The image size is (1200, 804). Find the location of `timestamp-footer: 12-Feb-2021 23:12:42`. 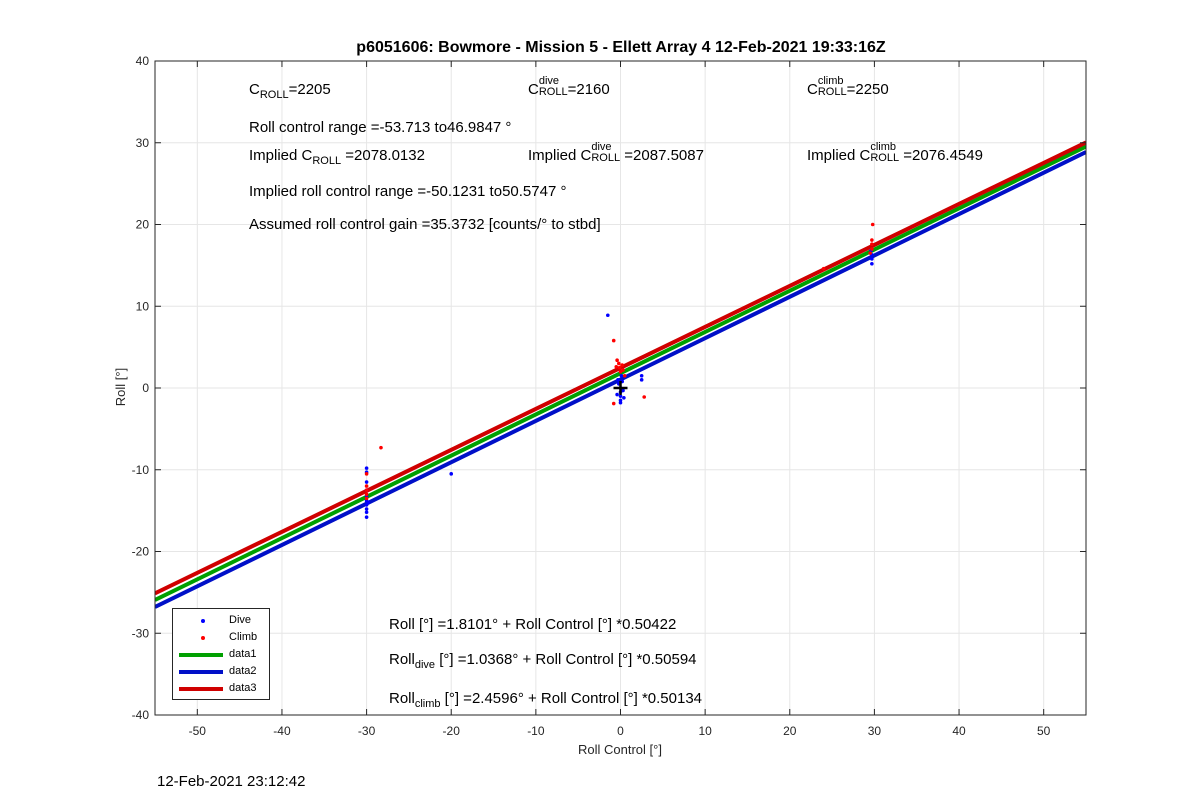

timestamp-footer: 12-Feb-2021 23:12:42 is located at coordinates (231, 781).